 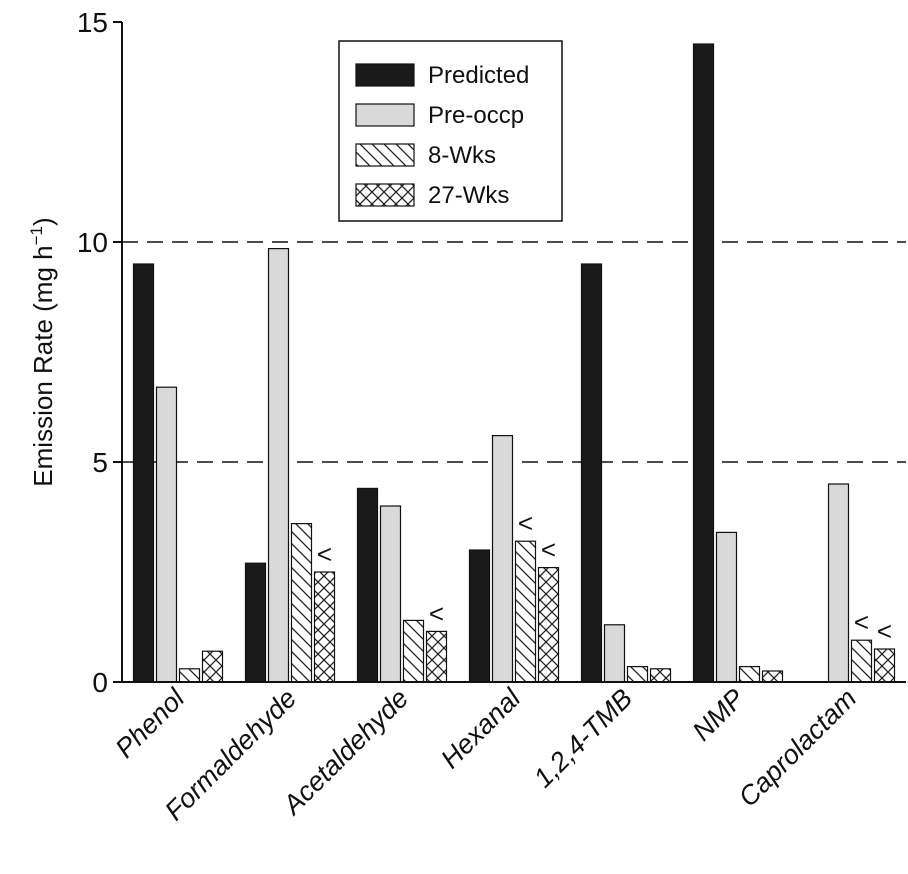 What do you see at coordinates (548, 624) in the screenshot?
I see `bar-hexanal-27-wks` at bounding box center [548, 624].